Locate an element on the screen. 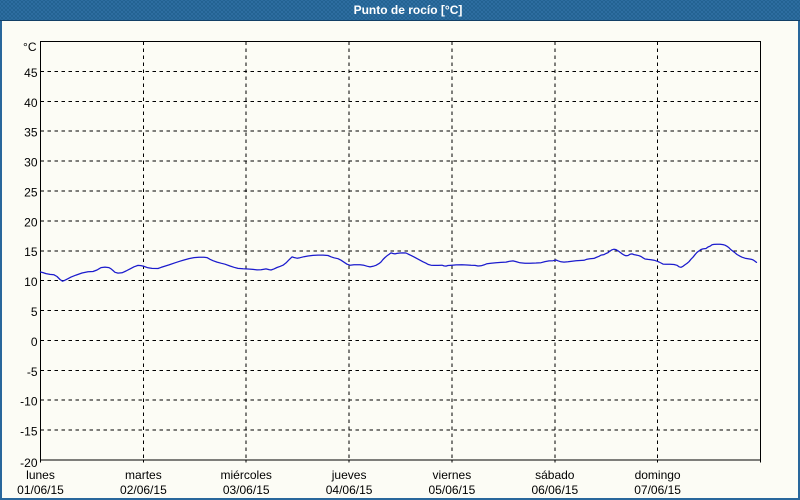 This screenshot has height=500, width=800. svg-text: 5 is located at coordinates (34, 312).